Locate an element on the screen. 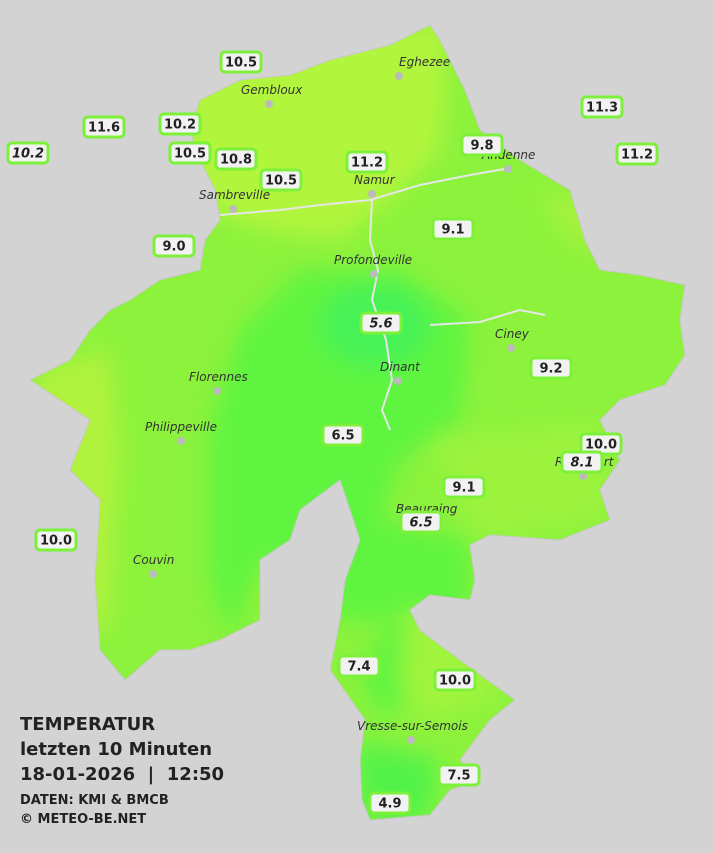 The image size is (713, 853). station: 4.9 is located at coordinates (390, 803).